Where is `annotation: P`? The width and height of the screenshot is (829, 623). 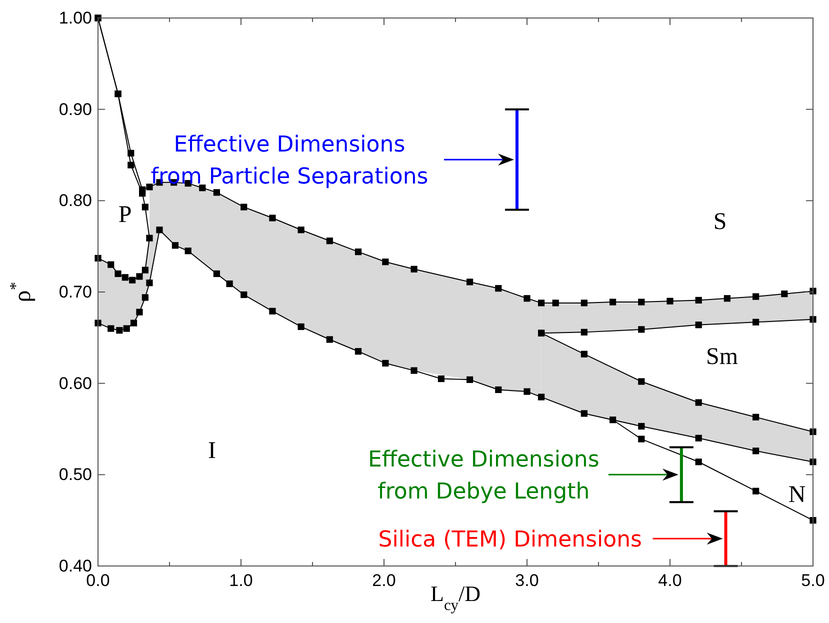 annotation: P is located at coordinates (125, 215).